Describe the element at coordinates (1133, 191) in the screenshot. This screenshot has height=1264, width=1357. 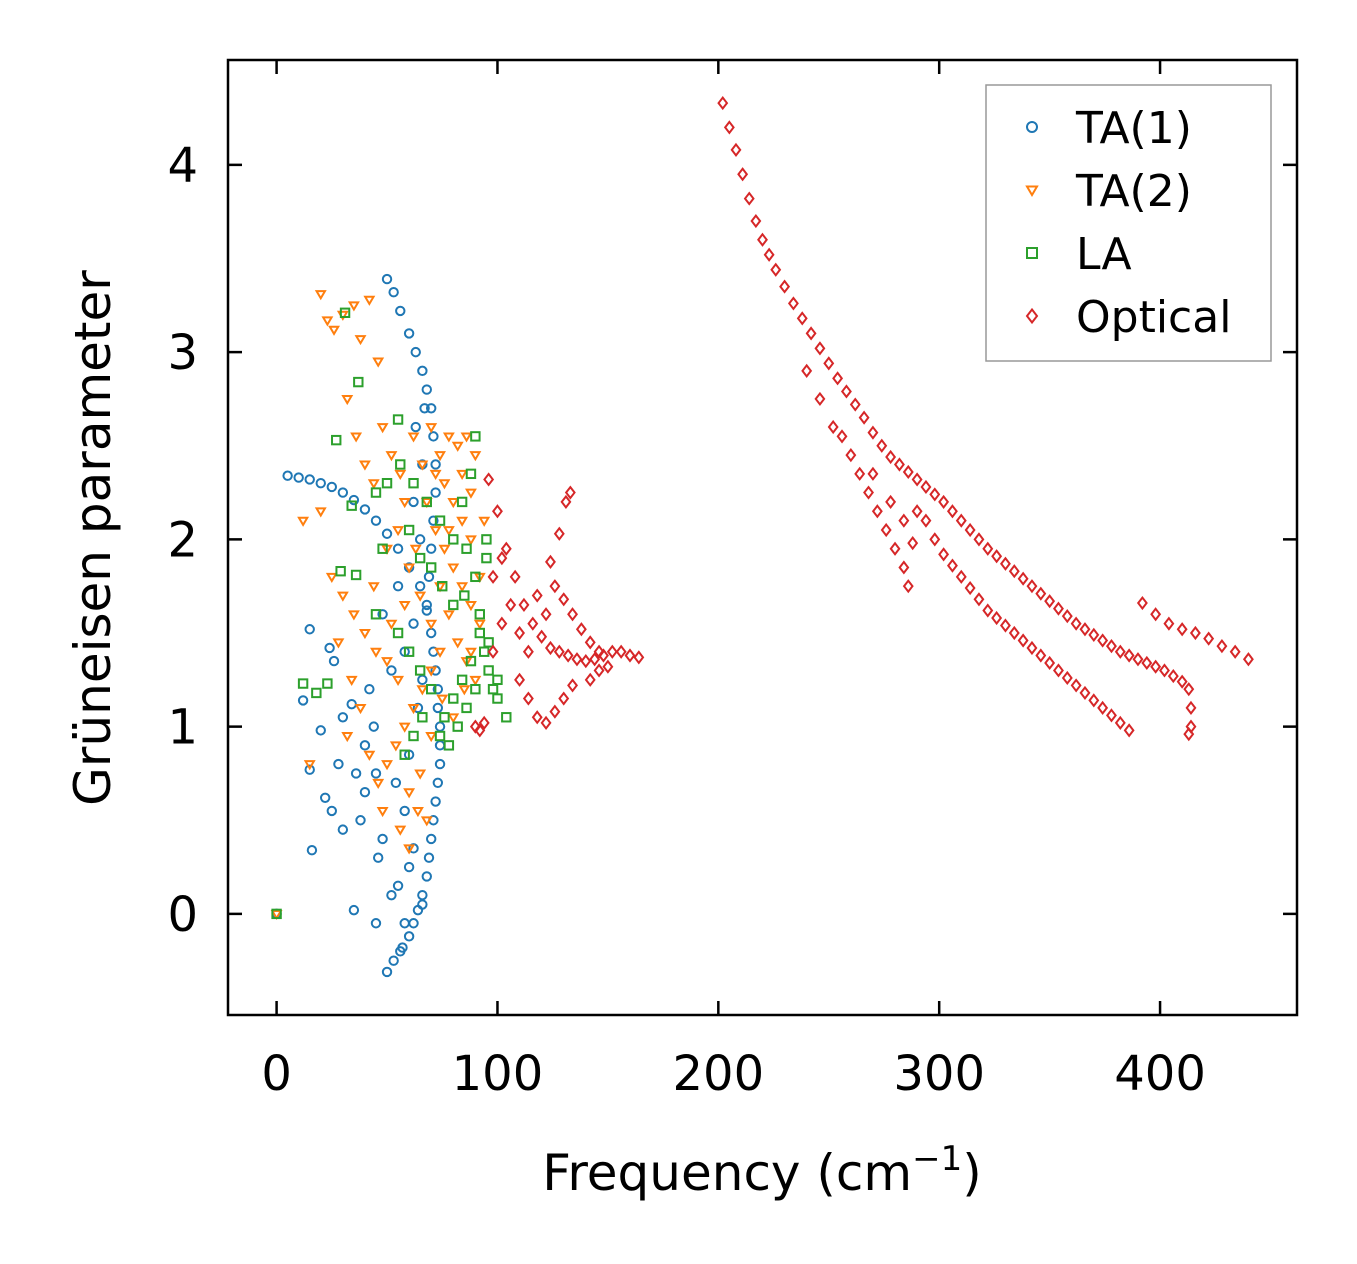
I see `legend-label-ta-2: TA(2)` at that location.